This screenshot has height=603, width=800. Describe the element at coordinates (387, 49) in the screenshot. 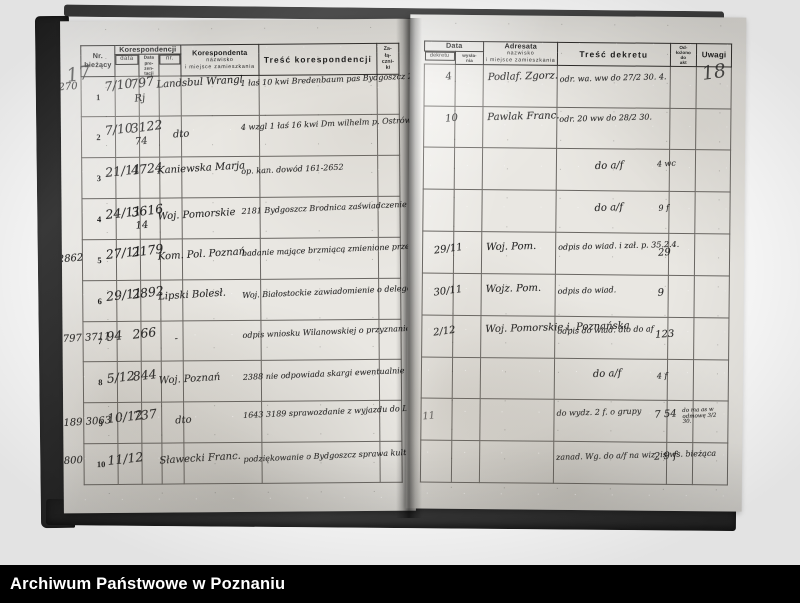

I see `col-header-zalaczniki-l1: Za-` at that location.